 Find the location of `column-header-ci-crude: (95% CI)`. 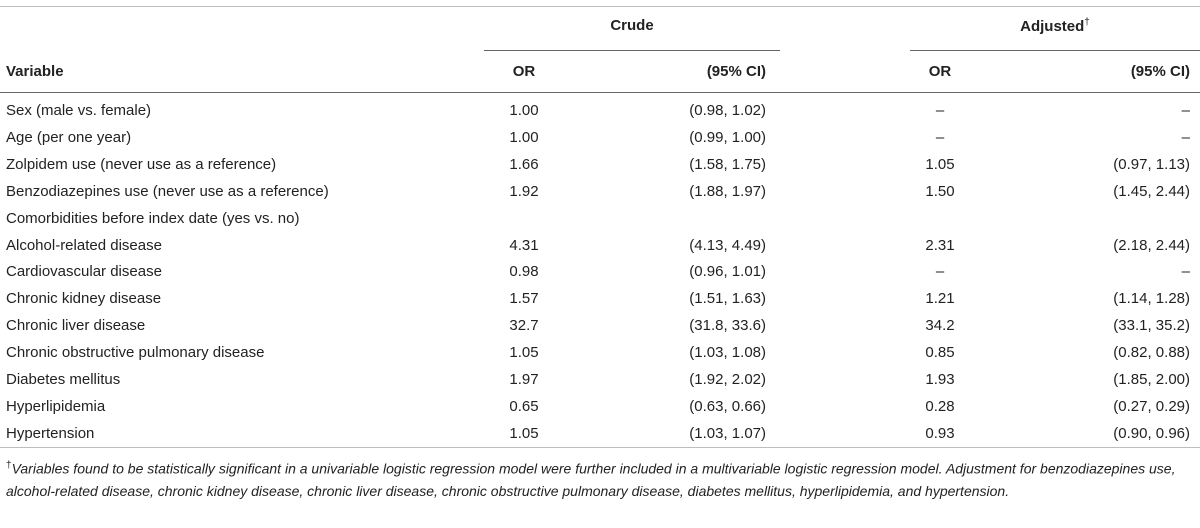

column-header-ci-crude: (95% CI) is located at coordinates (736, 71).